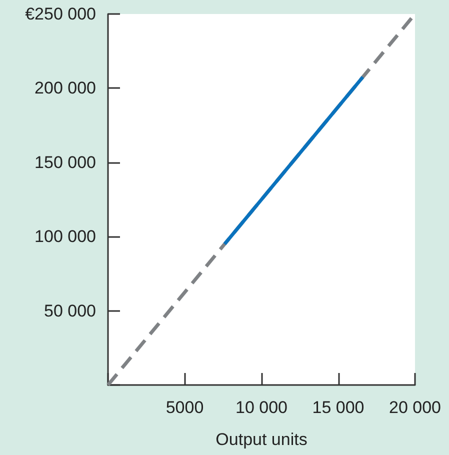 This screenshot has height=455, width=449. What do you see at coordinates (262, 407) in the screenshot?
I see `x-tick-label: 10 000` at bounding box center [262, 407].